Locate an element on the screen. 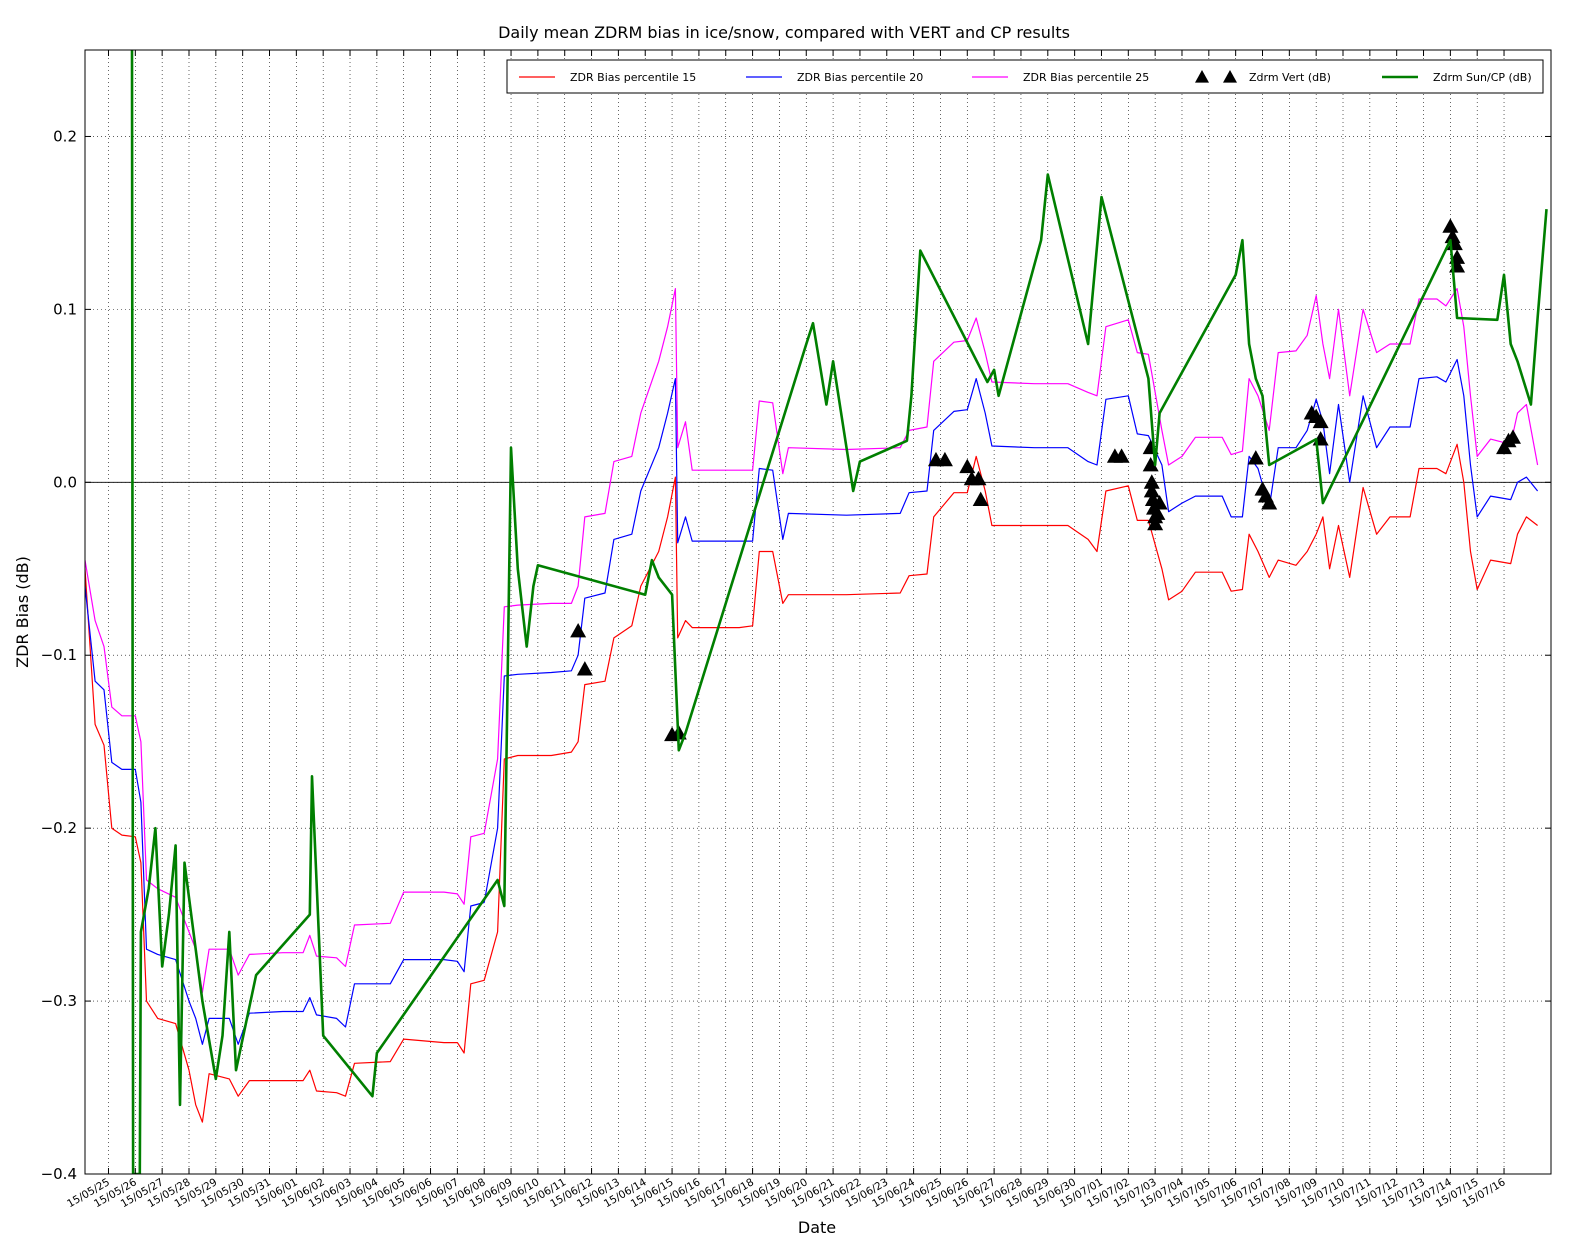 This screenshot has width=1573, height=1258. y-tick-label: −0.2 is located at coordinates (59, 828).